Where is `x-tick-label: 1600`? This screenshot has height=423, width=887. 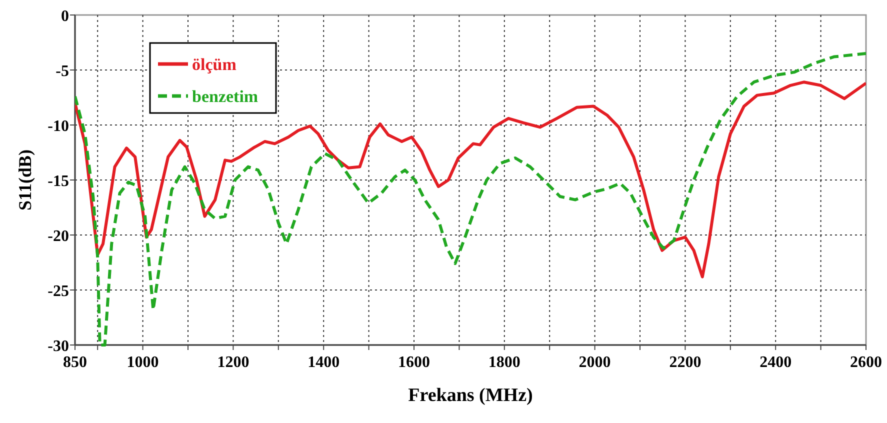 x-tick-label: 1600 is located at coordinates (414, 362).